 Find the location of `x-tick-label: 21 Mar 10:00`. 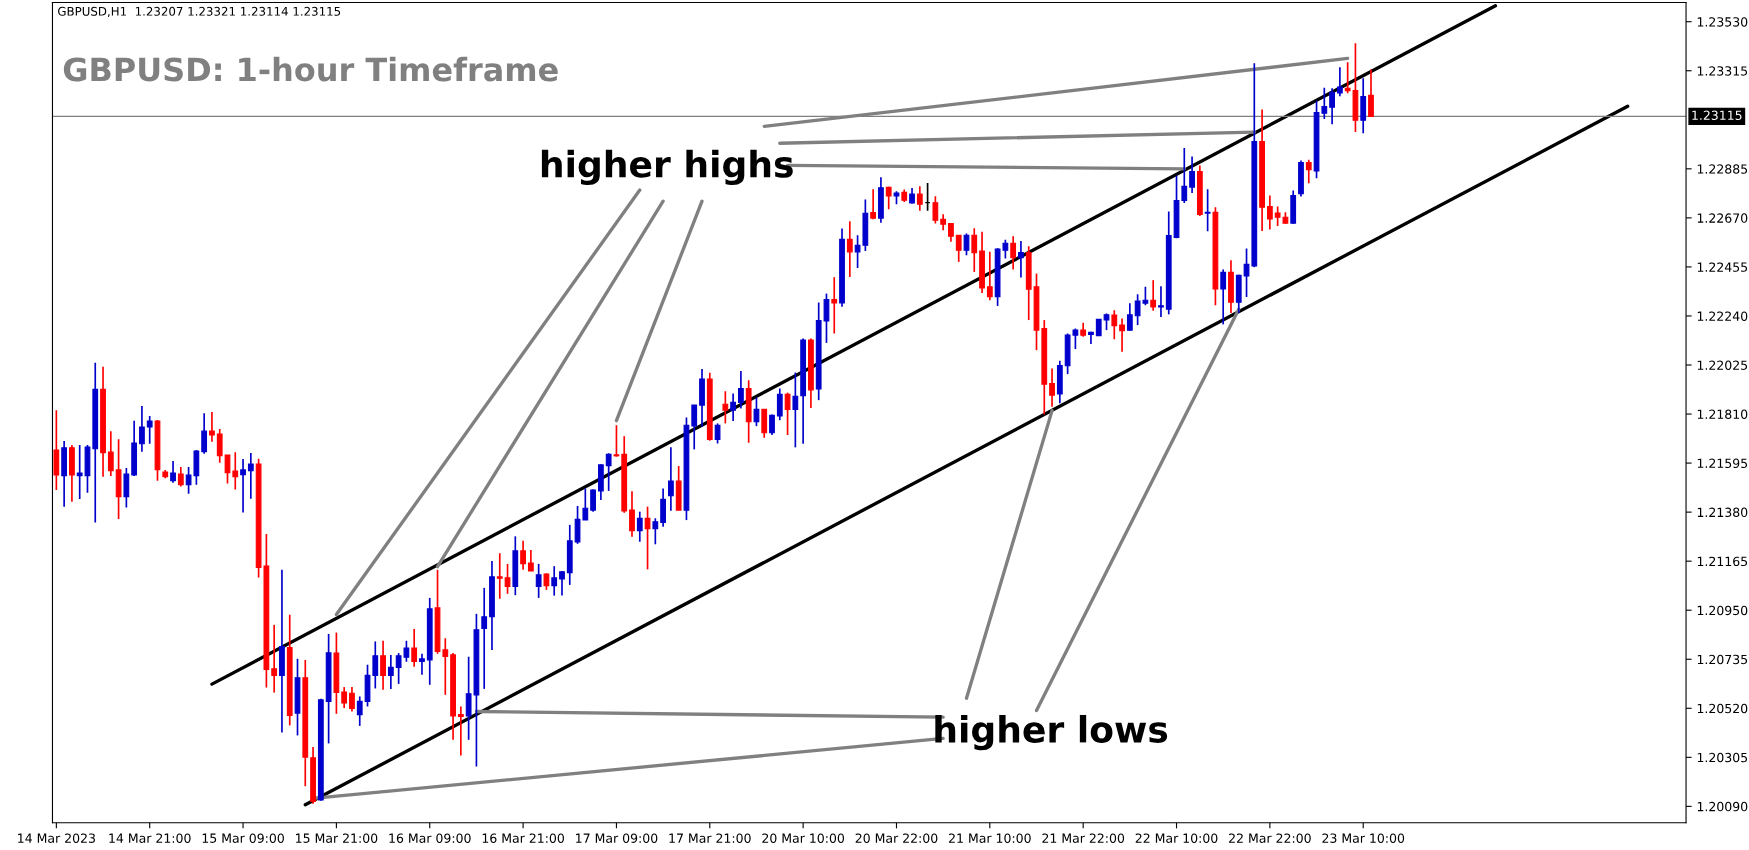

x-tick-label: 21 Mar 10:00 is located at coordinates (990, 838).